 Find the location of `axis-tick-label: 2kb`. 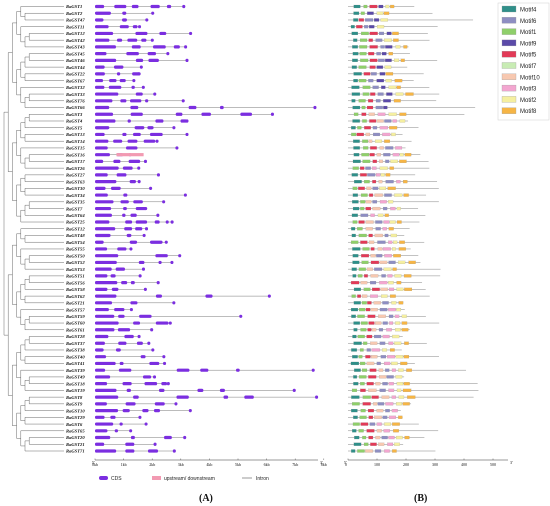

axis-tick-label: 2kb is located at coordinates (152, 464).